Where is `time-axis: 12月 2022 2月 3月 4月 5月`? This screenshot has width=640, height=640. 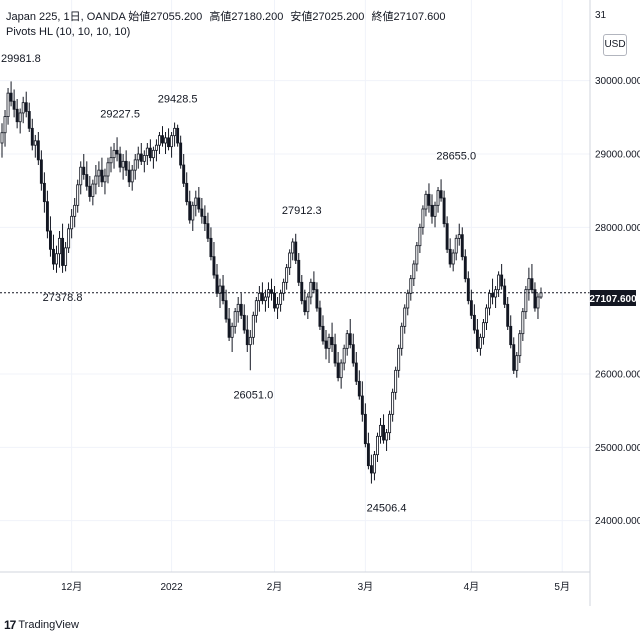 time-axis: 12月 2022 2月 3月 4月 5月 is located at coordinates (315, 587).